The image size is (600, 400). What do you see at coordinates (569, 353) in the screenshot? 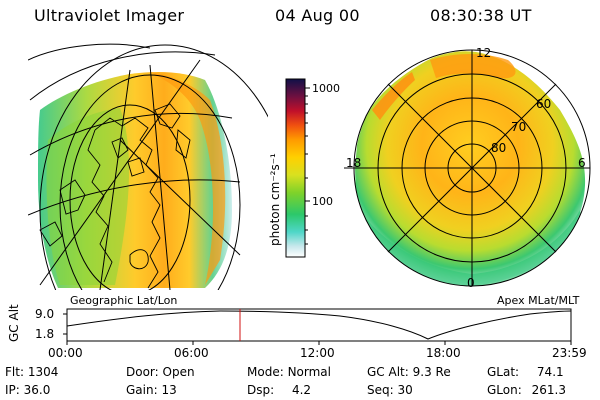
I see `altitude-xtick-2359: 23:59` at bounding box center [569, 353].